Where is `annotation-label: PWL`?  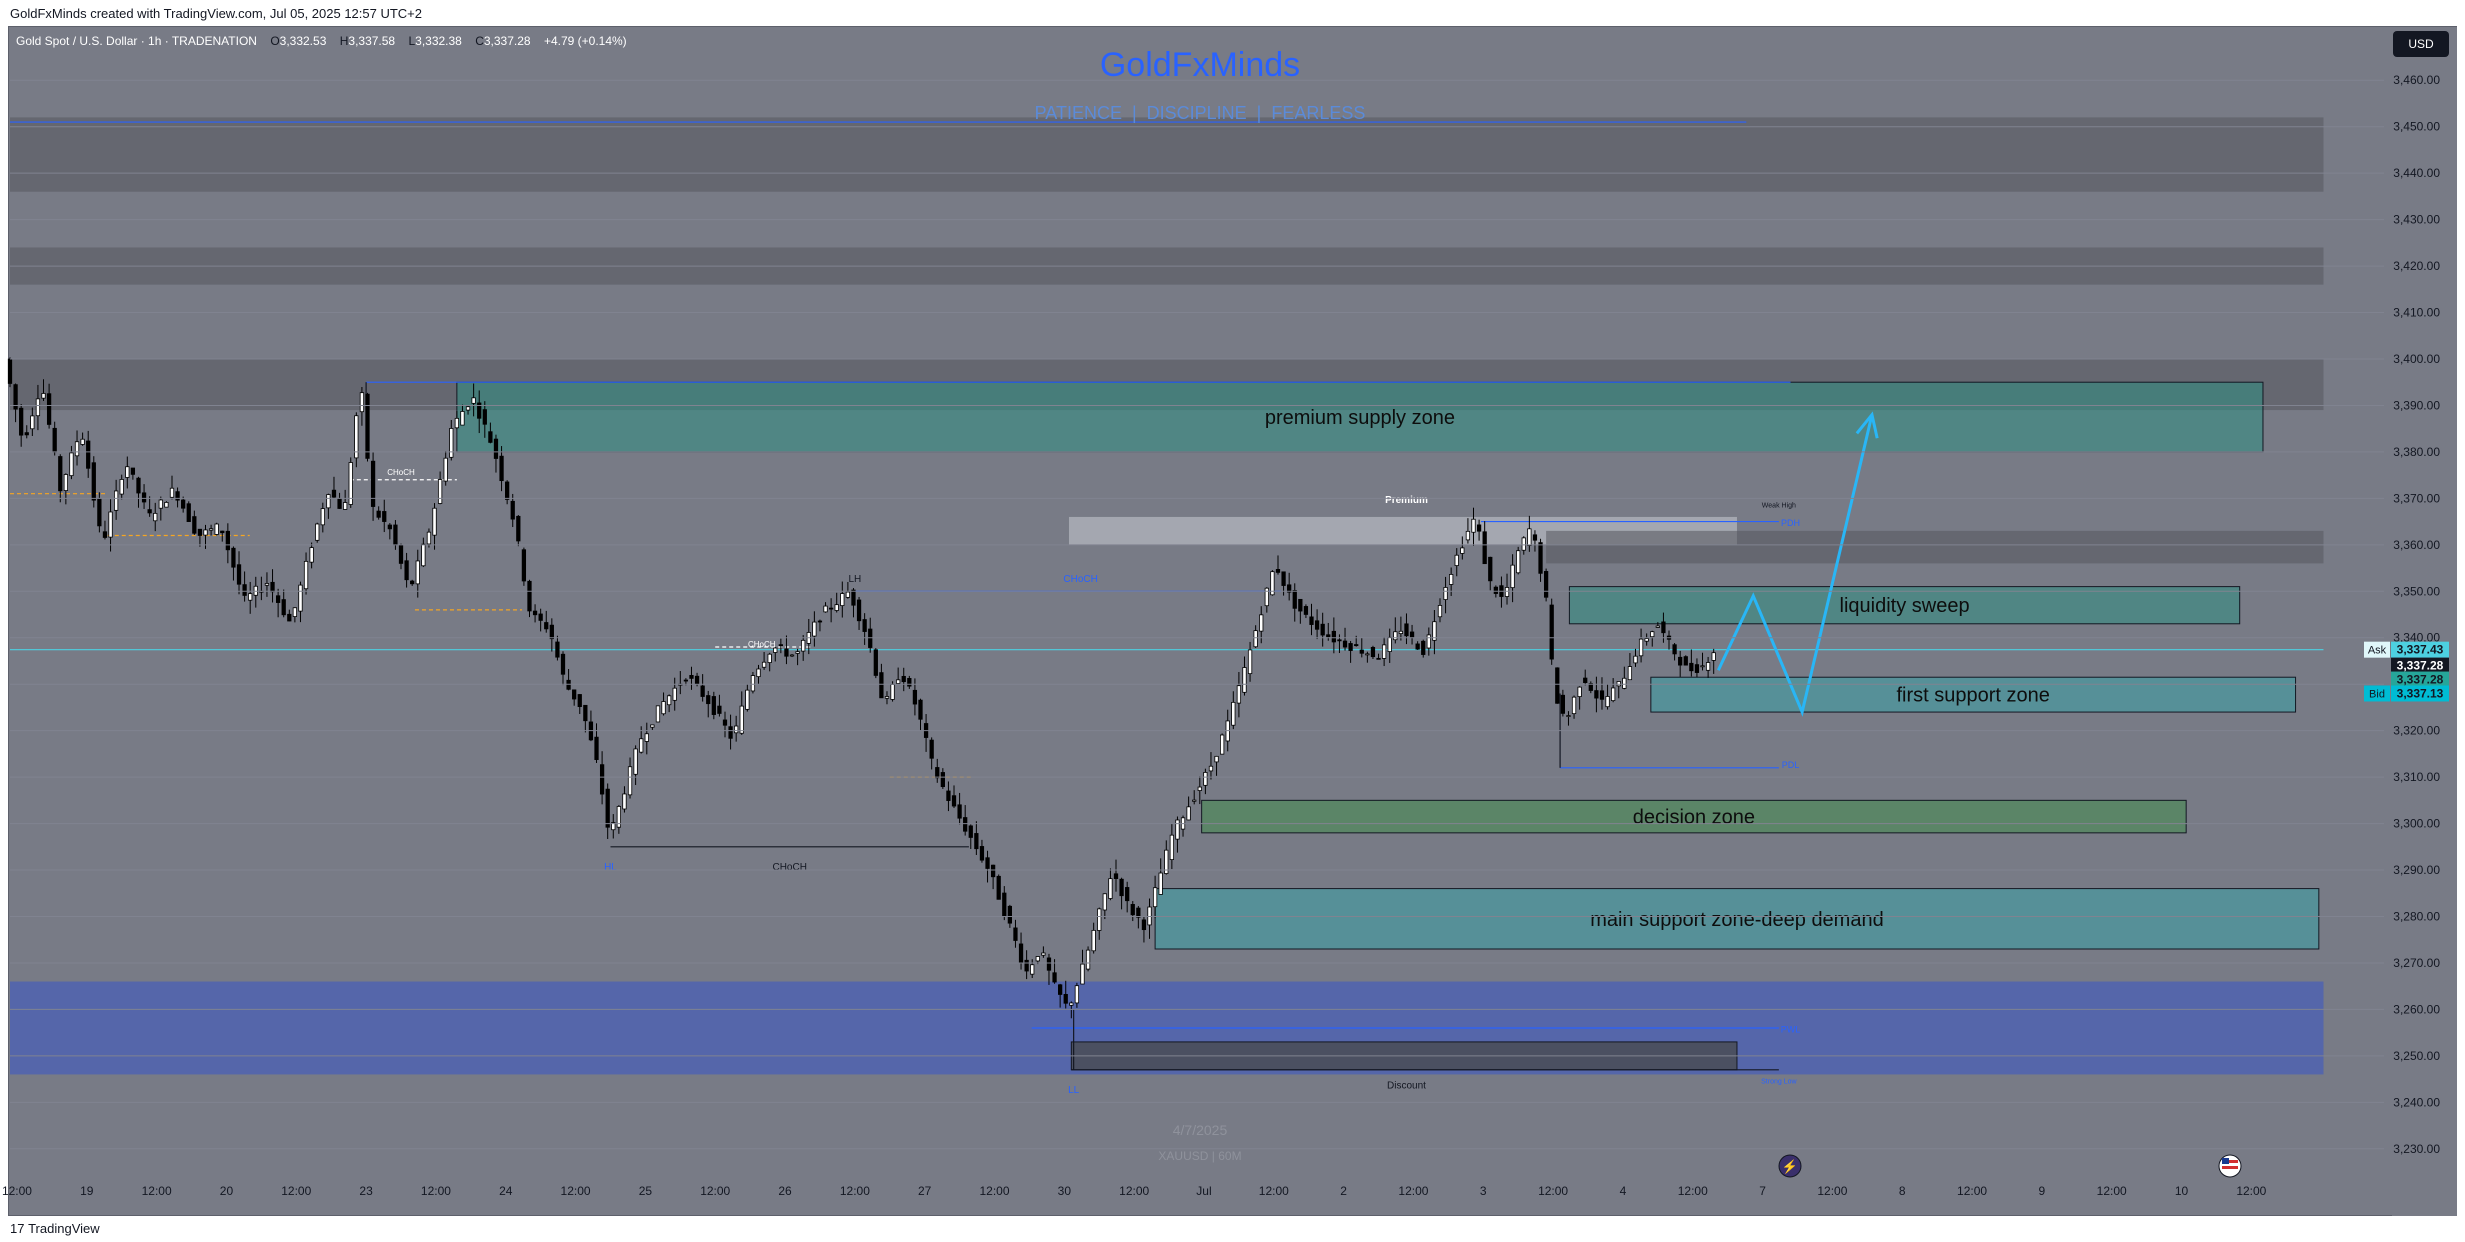 annotation-label: PWL is located at coordinates (1791, 1030).